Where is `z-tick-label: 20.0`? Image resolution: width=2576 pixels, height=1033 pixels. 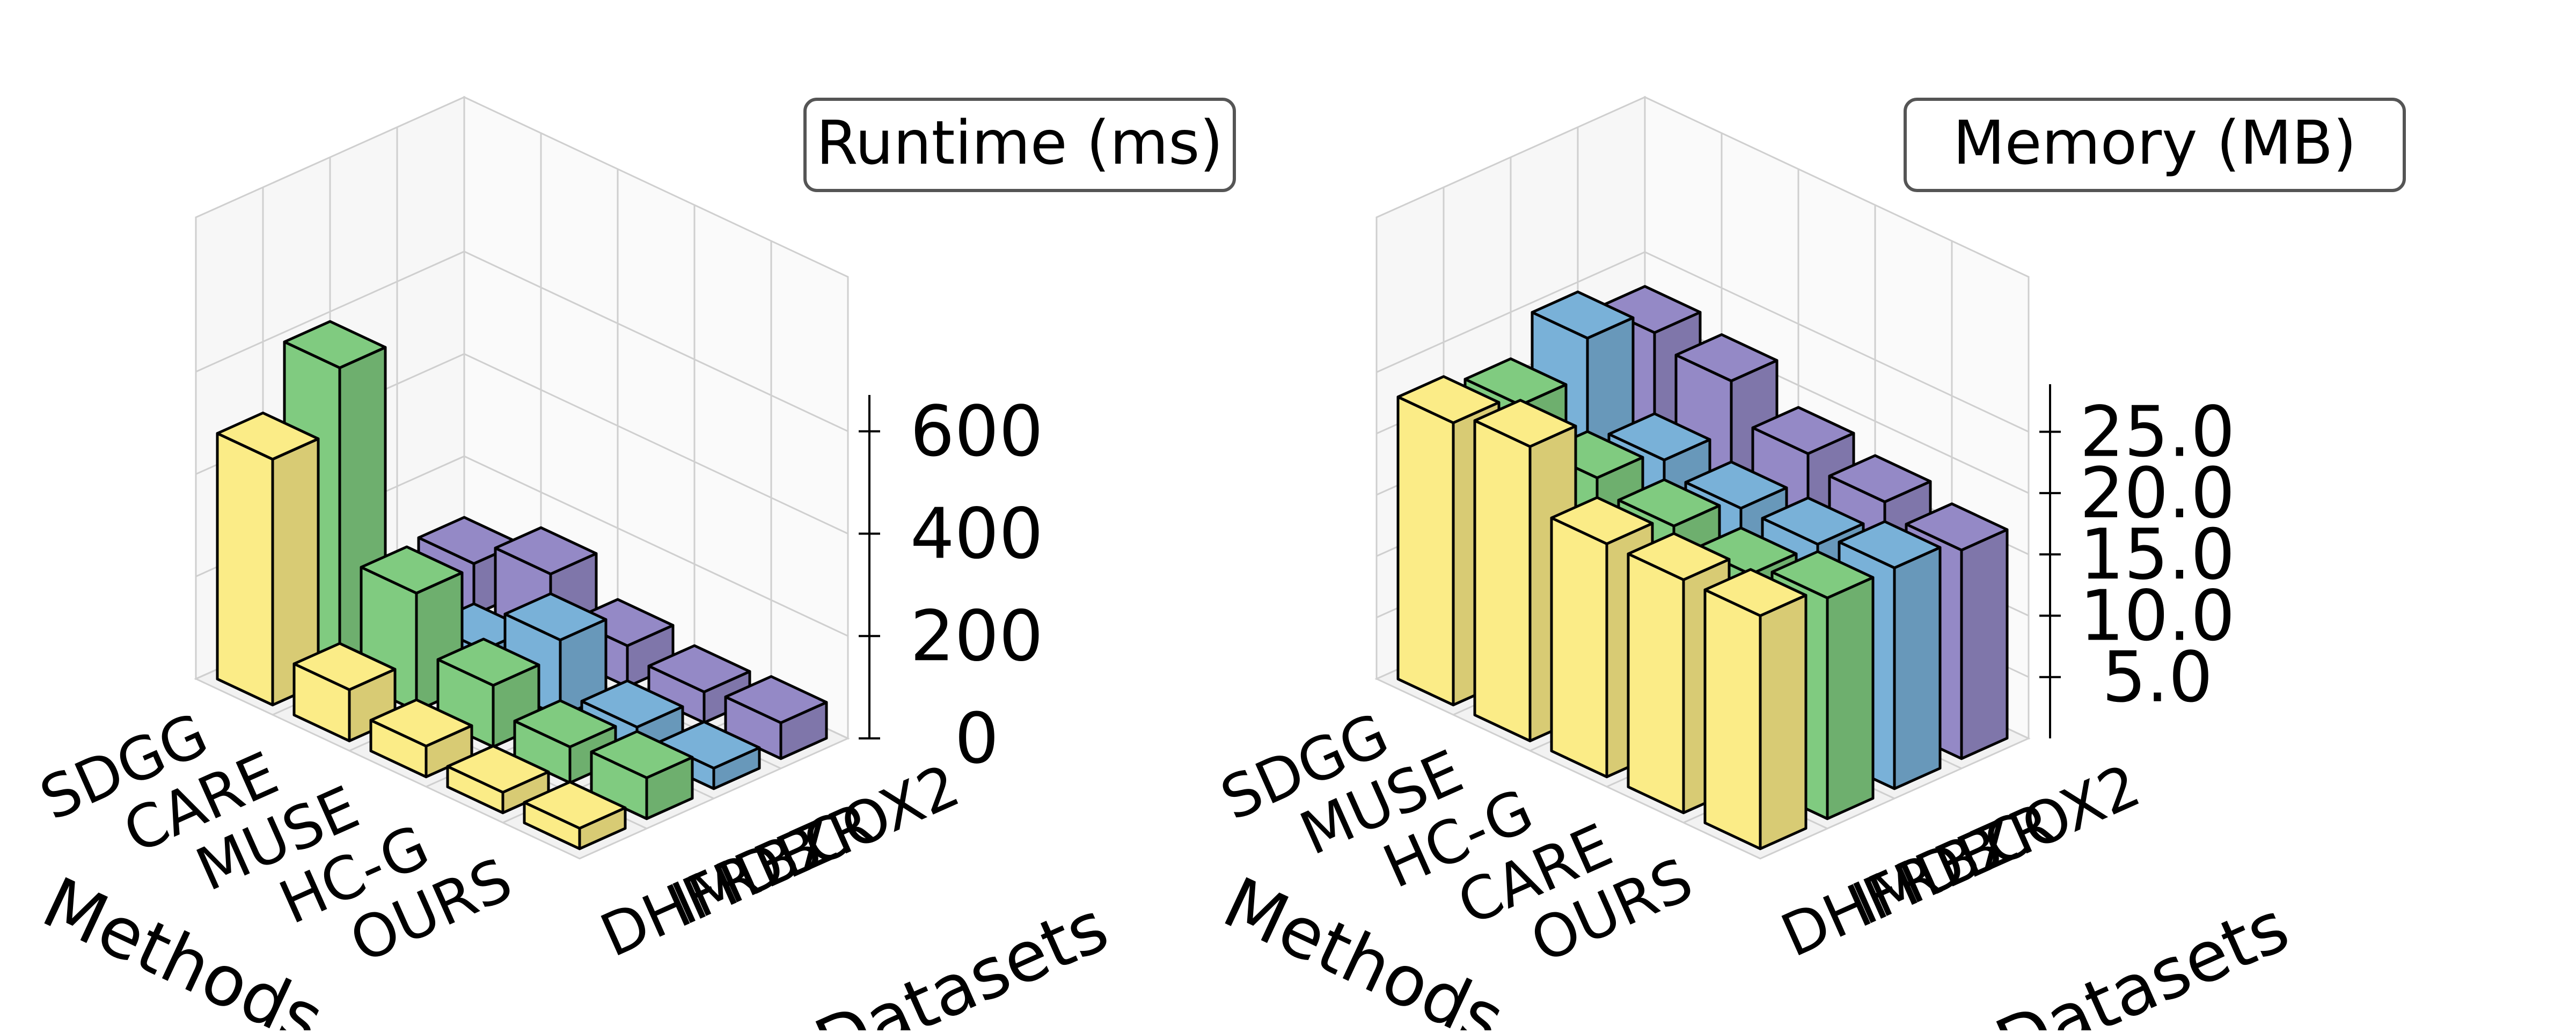
z-tick-label: 20.0 is located at coordinates (2157, 493).